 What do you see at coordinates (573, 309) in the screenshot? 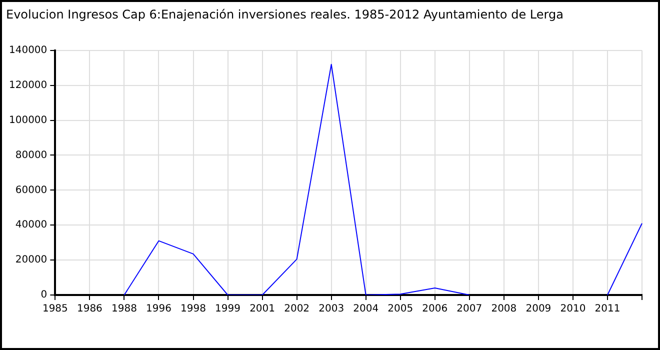
I see `x-tick-label: 2010` at bounding box center [573, 309].